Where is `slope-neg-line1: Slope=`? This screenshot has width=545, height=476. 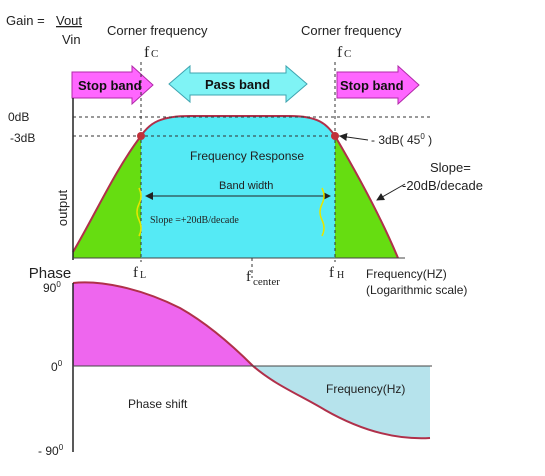
slope-neg-line1: Slope= is located at coordinates (450, 167).